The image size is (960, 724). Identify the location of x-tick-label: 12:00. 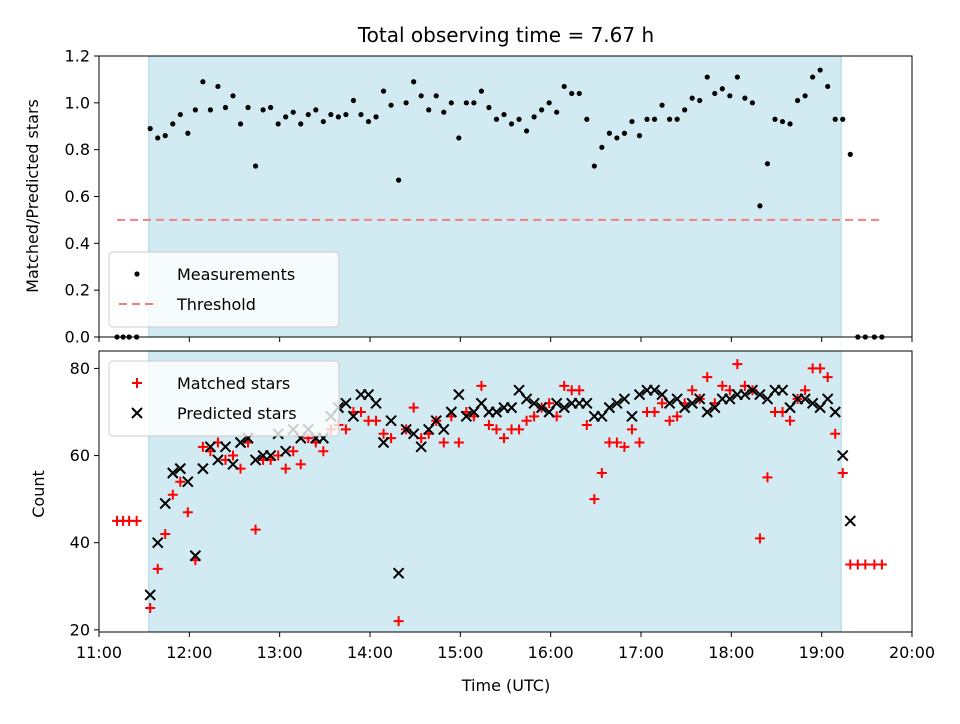
(189, 652).